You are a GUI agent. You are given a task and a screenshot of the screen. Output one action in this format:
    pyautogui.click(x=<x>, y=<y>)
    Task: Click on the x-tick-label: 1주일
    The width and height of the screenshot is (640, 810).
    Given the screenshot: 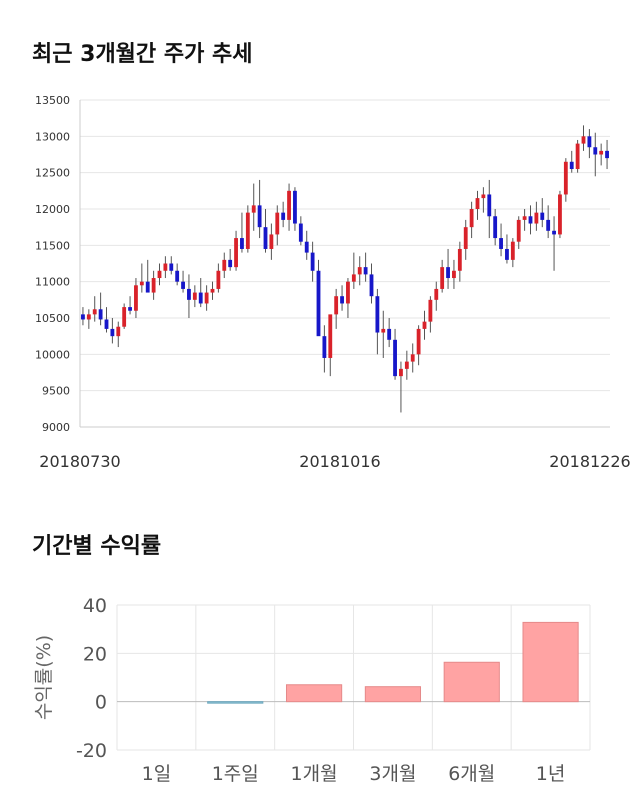 What is the action you would take?
    pyautogui.click(x=235, y=774)
    